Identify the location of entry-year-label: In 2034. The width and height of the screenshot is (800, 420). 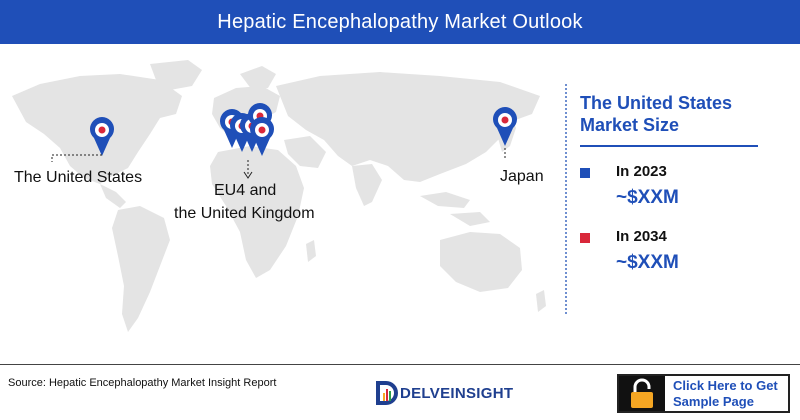
(641, 236).